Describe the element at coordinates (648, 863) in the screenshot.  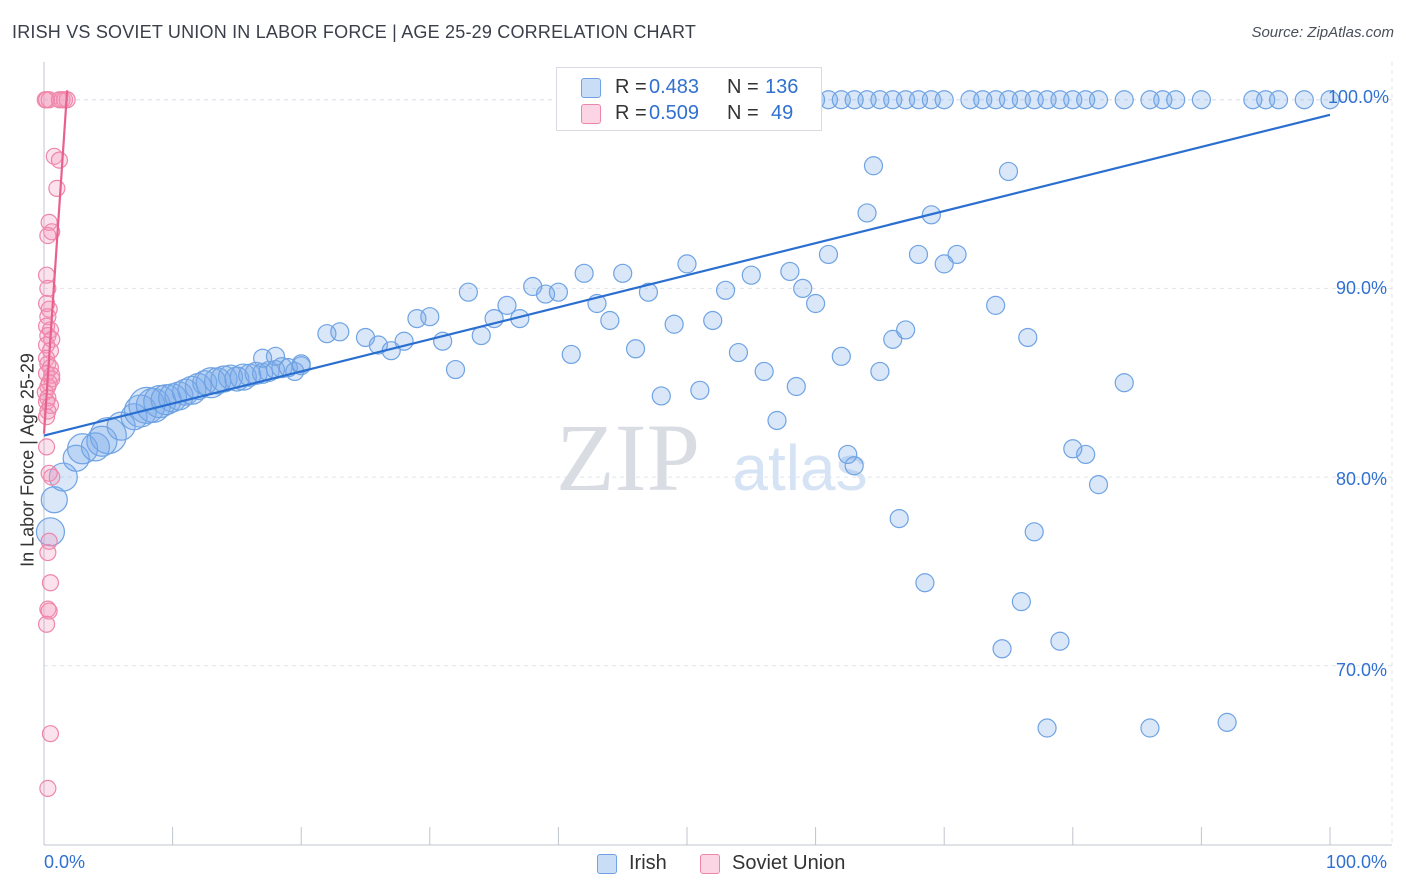
I see `bottom-irish-label: Irish` at that location.